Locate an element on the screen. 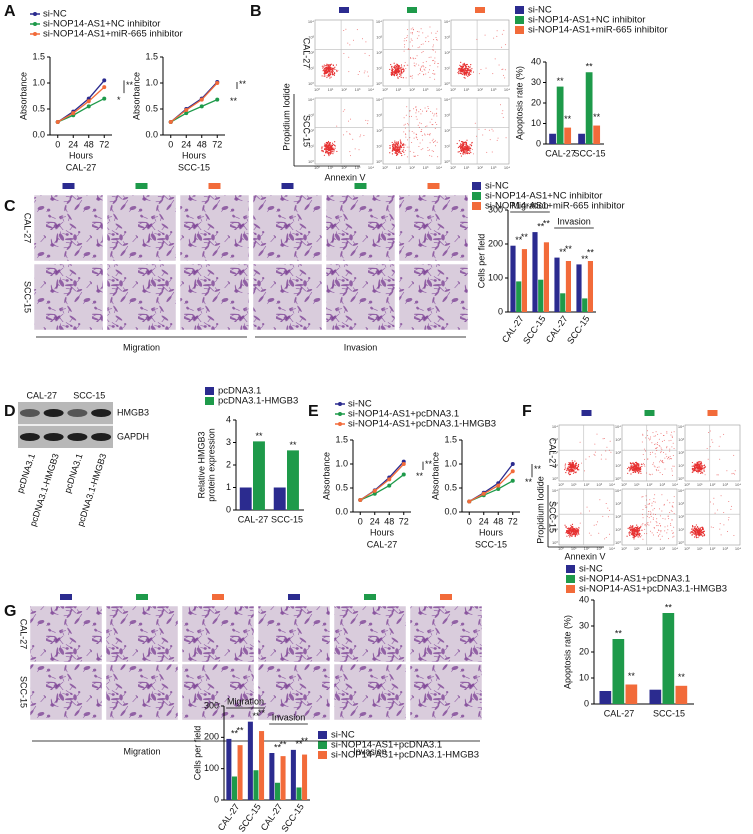 The width and height of the screenshot is (753, 834). panel-letter: A is located at coordinates (10, 11).